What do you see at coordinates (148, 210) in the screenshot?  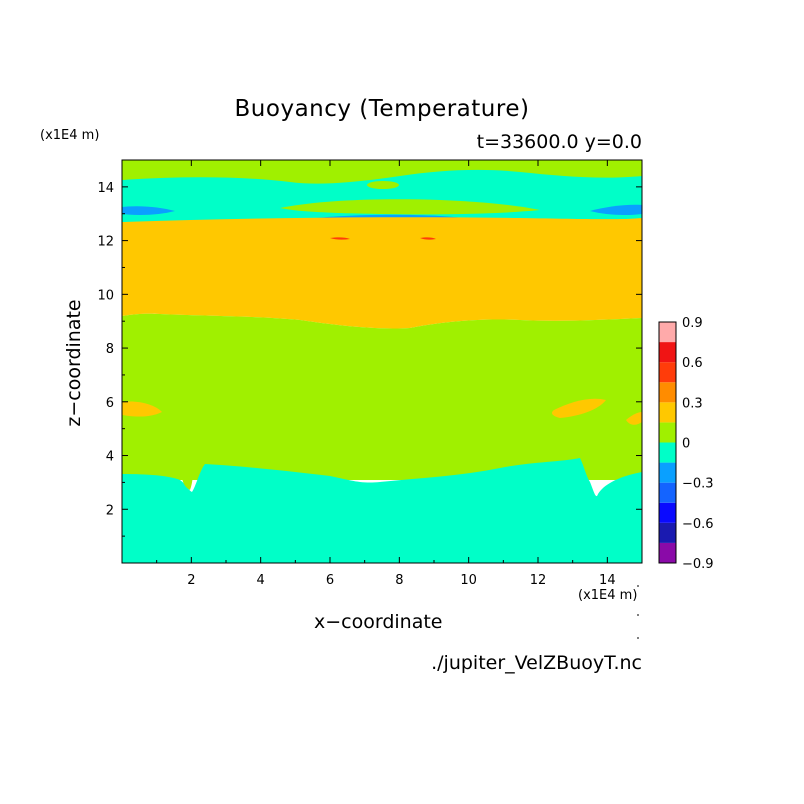 I see `region-edge-streak-left` at bounding box center [148, 210].